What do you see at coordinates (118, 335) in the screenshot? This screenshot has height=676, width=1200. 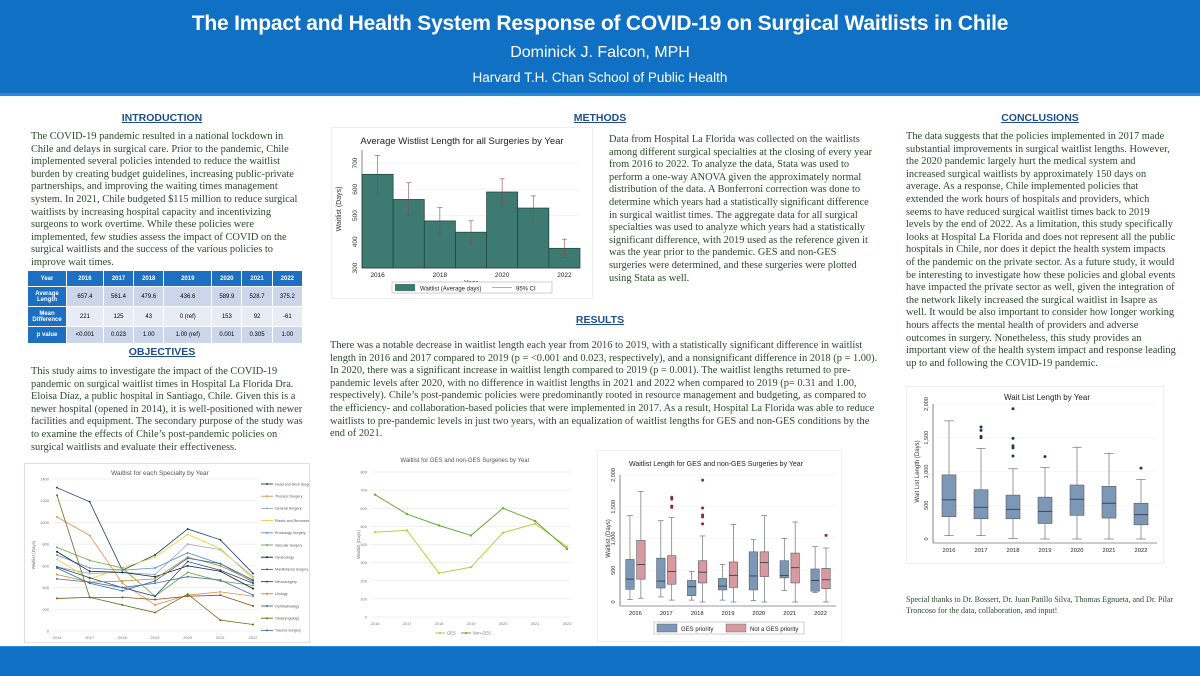 I see `table-cell: 0.023` at bounding box center [118, 335].